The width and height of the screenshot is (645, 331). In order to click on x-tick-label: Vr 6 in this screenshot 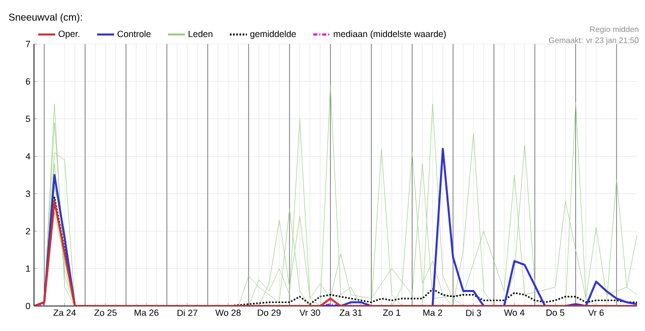, I will do `click(596, 313)`.